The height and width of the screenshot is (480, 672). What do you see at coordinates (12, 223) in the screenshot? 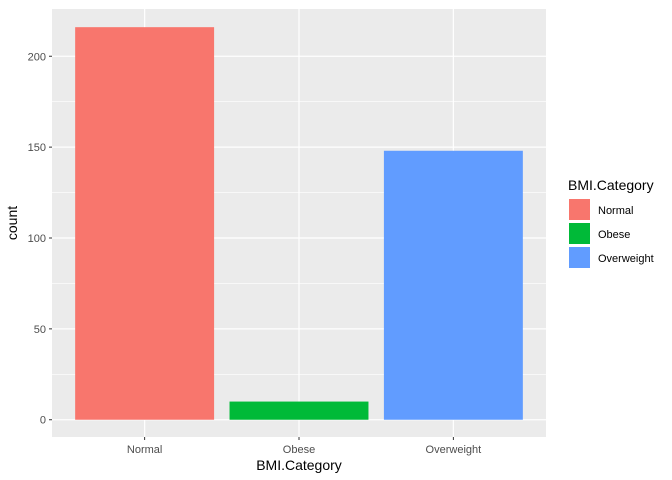
I see `y-axis-title: count` at bounding box center [12, 223].